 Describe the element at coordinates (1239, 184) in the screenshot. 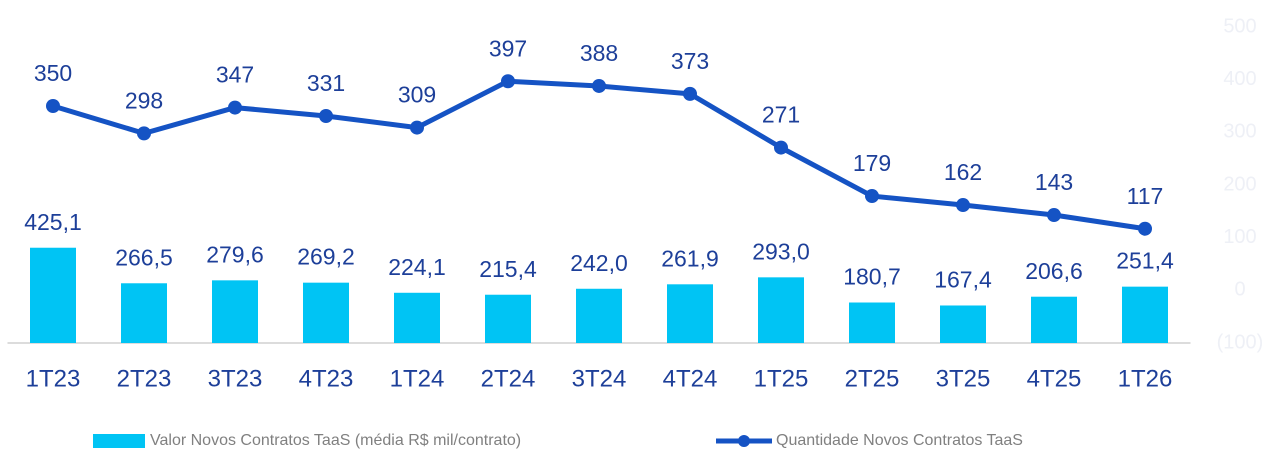

I see `y2-tick-label: 200` at that location.